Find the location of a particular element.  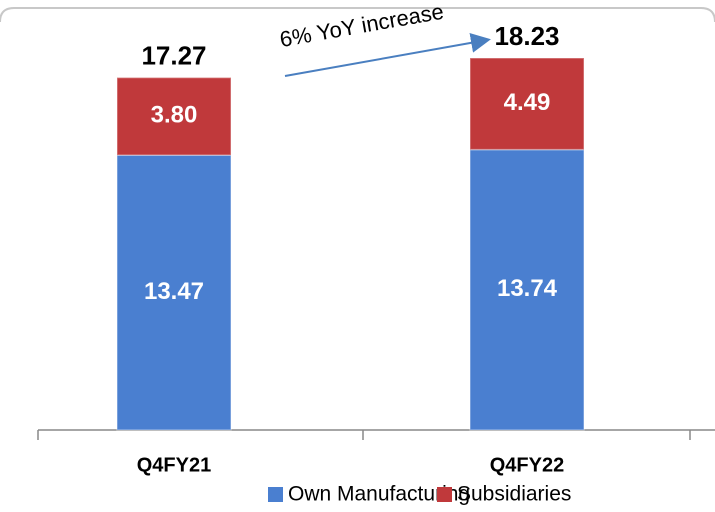

x-tick-label: Q4FY22 is located at coordinates (527, 465).